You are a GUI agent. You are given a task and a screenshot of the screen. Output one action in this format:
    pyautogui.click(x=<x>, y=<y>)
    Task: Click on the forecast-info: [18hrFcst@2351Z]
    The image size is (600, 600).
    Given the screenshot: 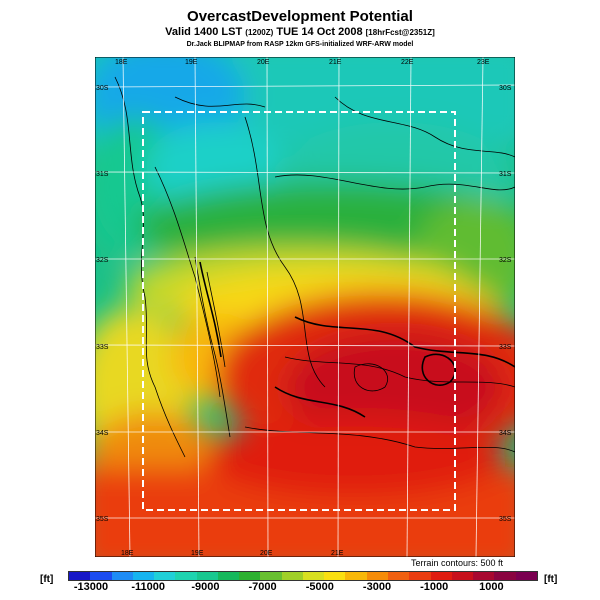 What is the action you would take?
    pyautogui.click(x=400, y=32)
    